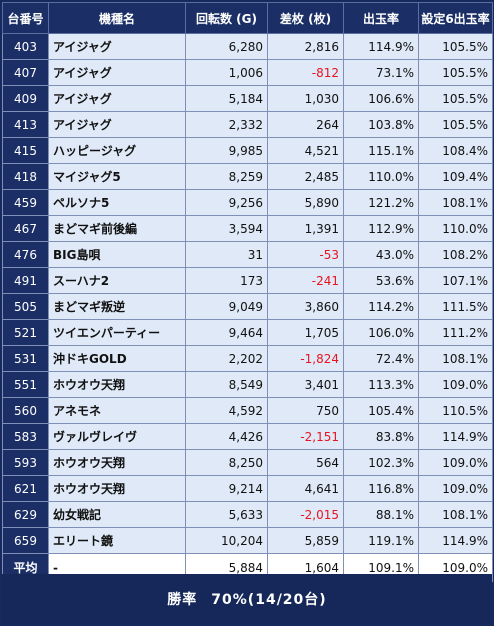 The image size is (494, 626). I want to click on machine-number-cell: 459, so click(25, 202).